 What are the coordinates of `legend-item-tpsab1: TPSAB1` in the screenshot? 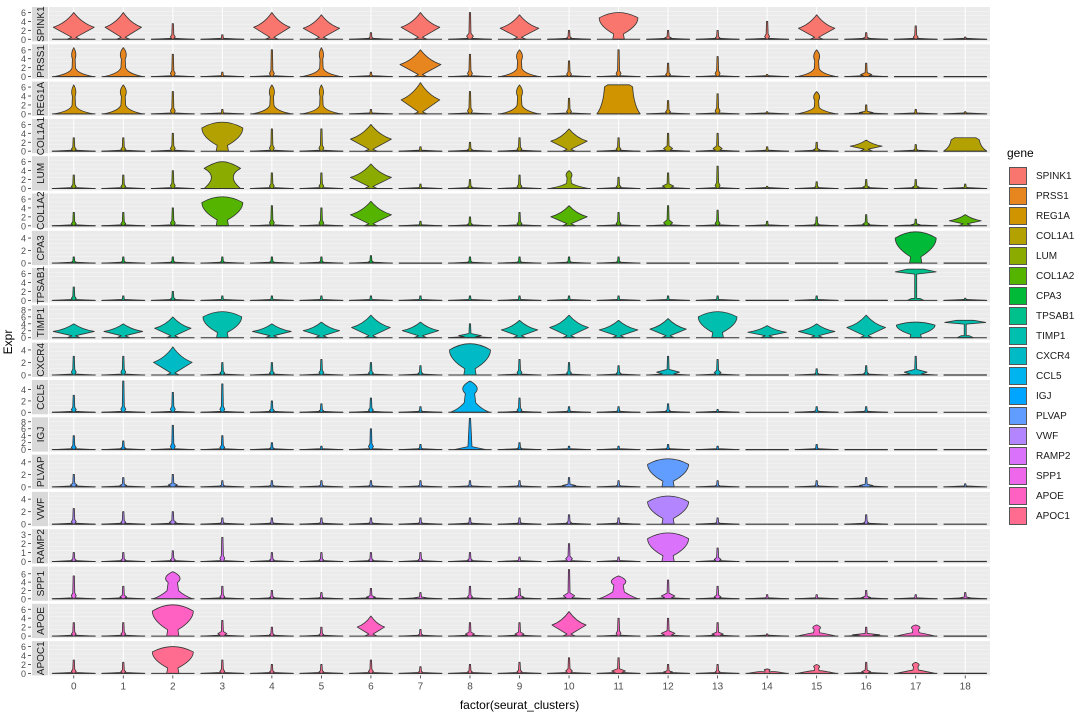 It's located at (1038, 316).